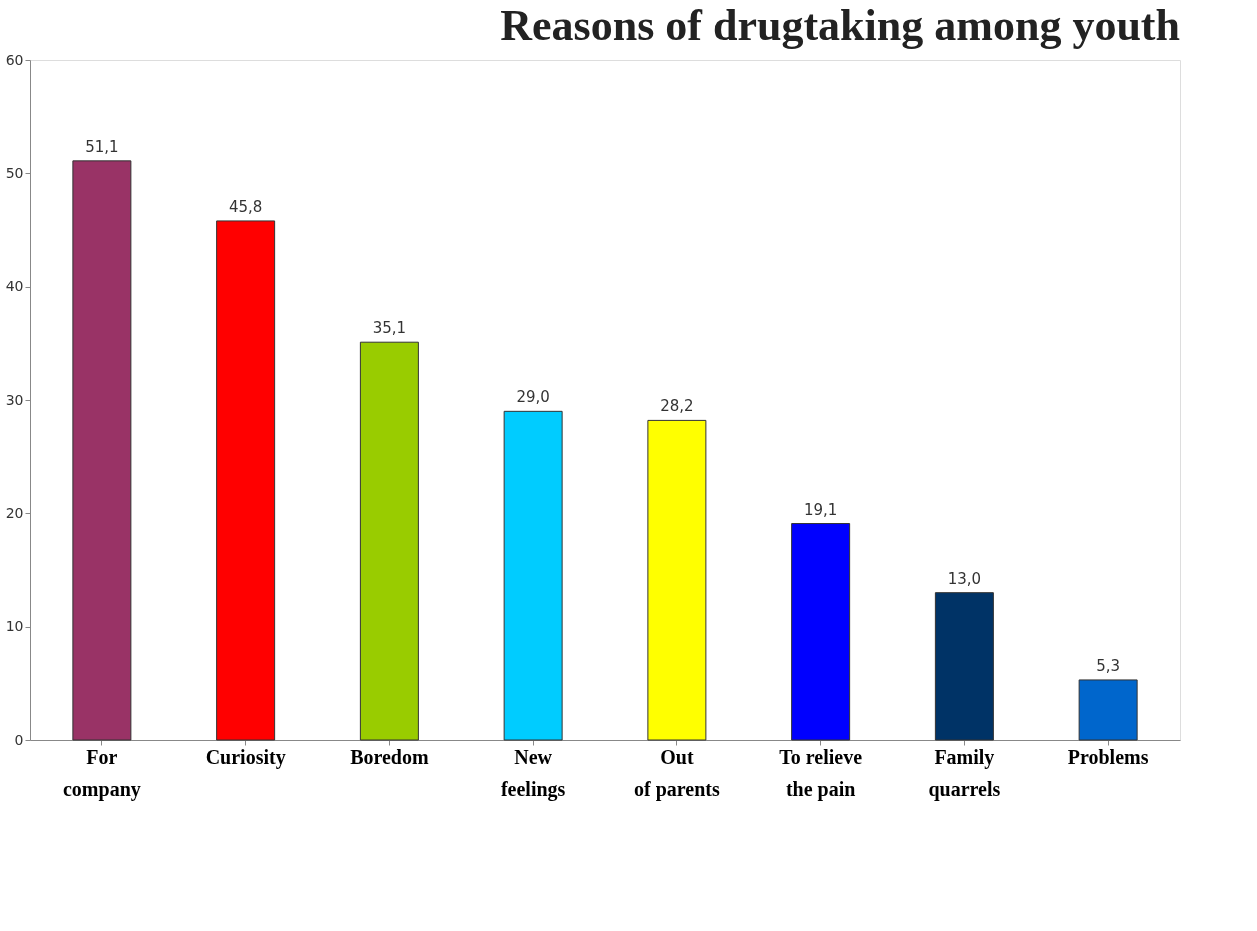 This screenshot has height=931, width=1257. What do you see at coordinates (820, 509) in the screenshot?
I see `data-label: 19,1` at bounding box center [820, 509].